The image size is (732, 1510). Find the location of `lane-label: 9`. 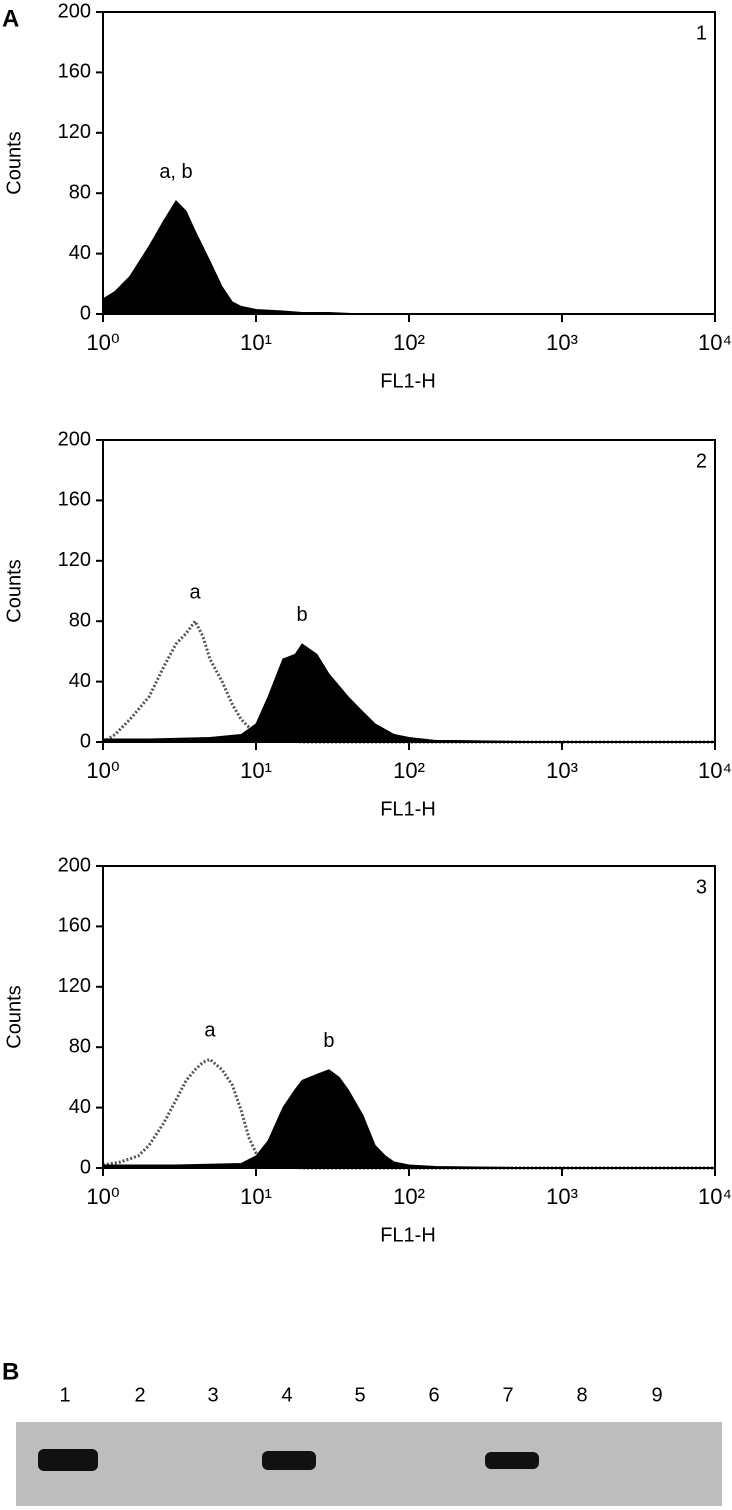

lane-label: 9 is located at coordinates (656, 1395).